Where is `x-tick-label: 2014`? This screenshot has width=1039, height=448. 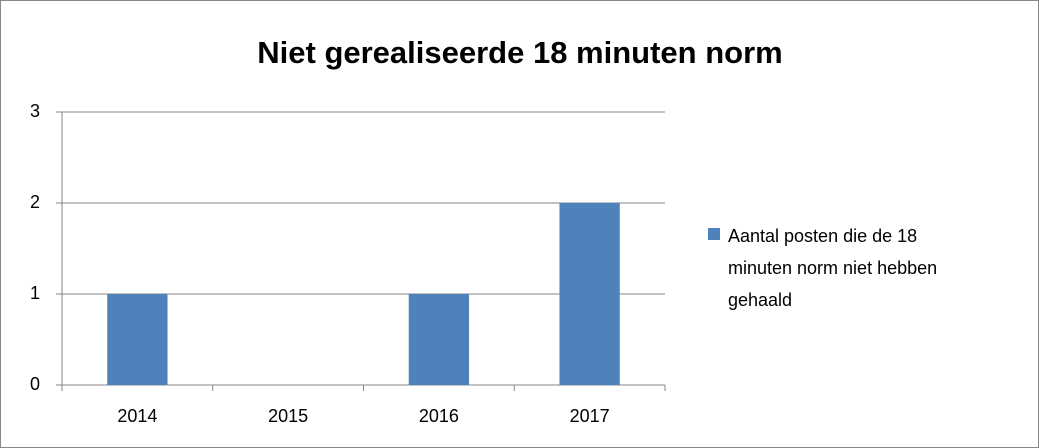
x-tick-label: 2014 is located at coordinates (137, 416).